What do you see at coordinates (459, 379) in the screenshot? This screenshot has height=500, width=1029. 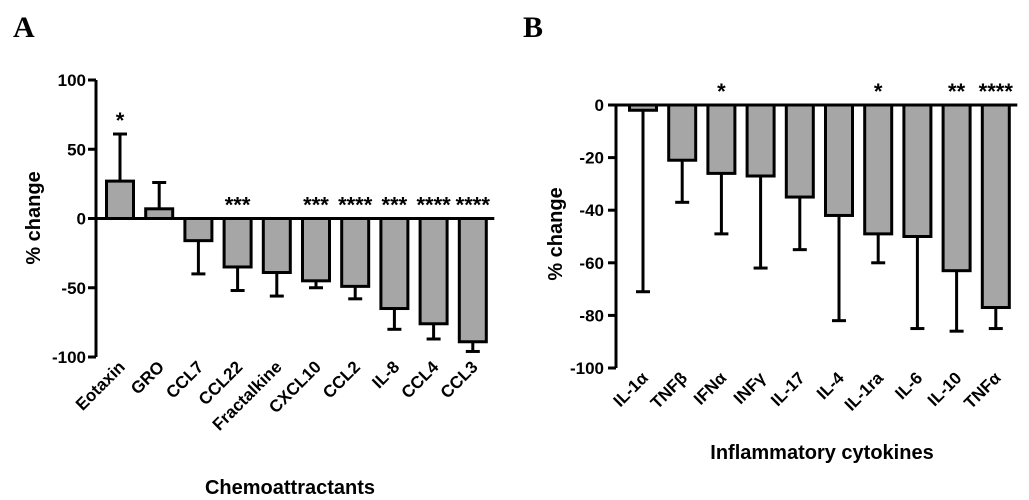 I see `chart-a-category-label: CCL3` at bounding box center [459, 379].